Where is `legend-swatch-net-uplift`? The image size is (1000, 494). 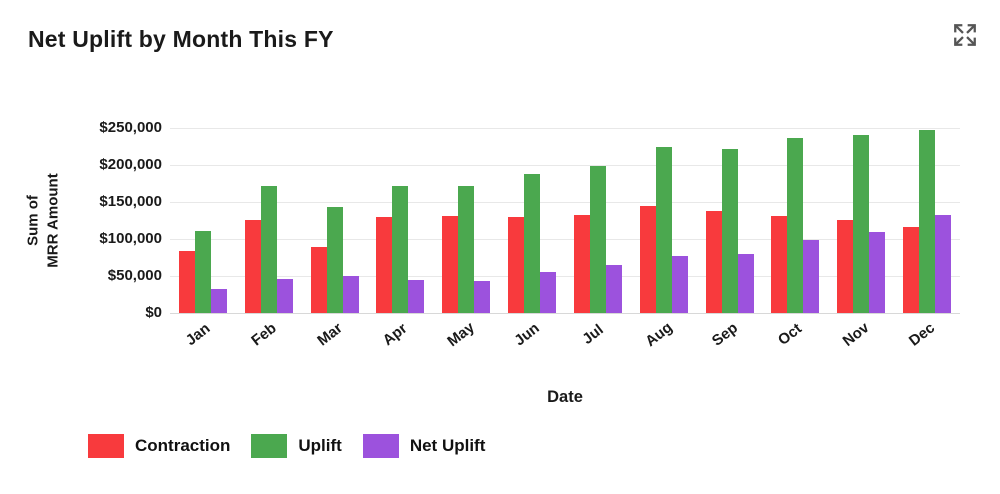 legend-swatch-net-uplift is located at coordinates (380, 446).